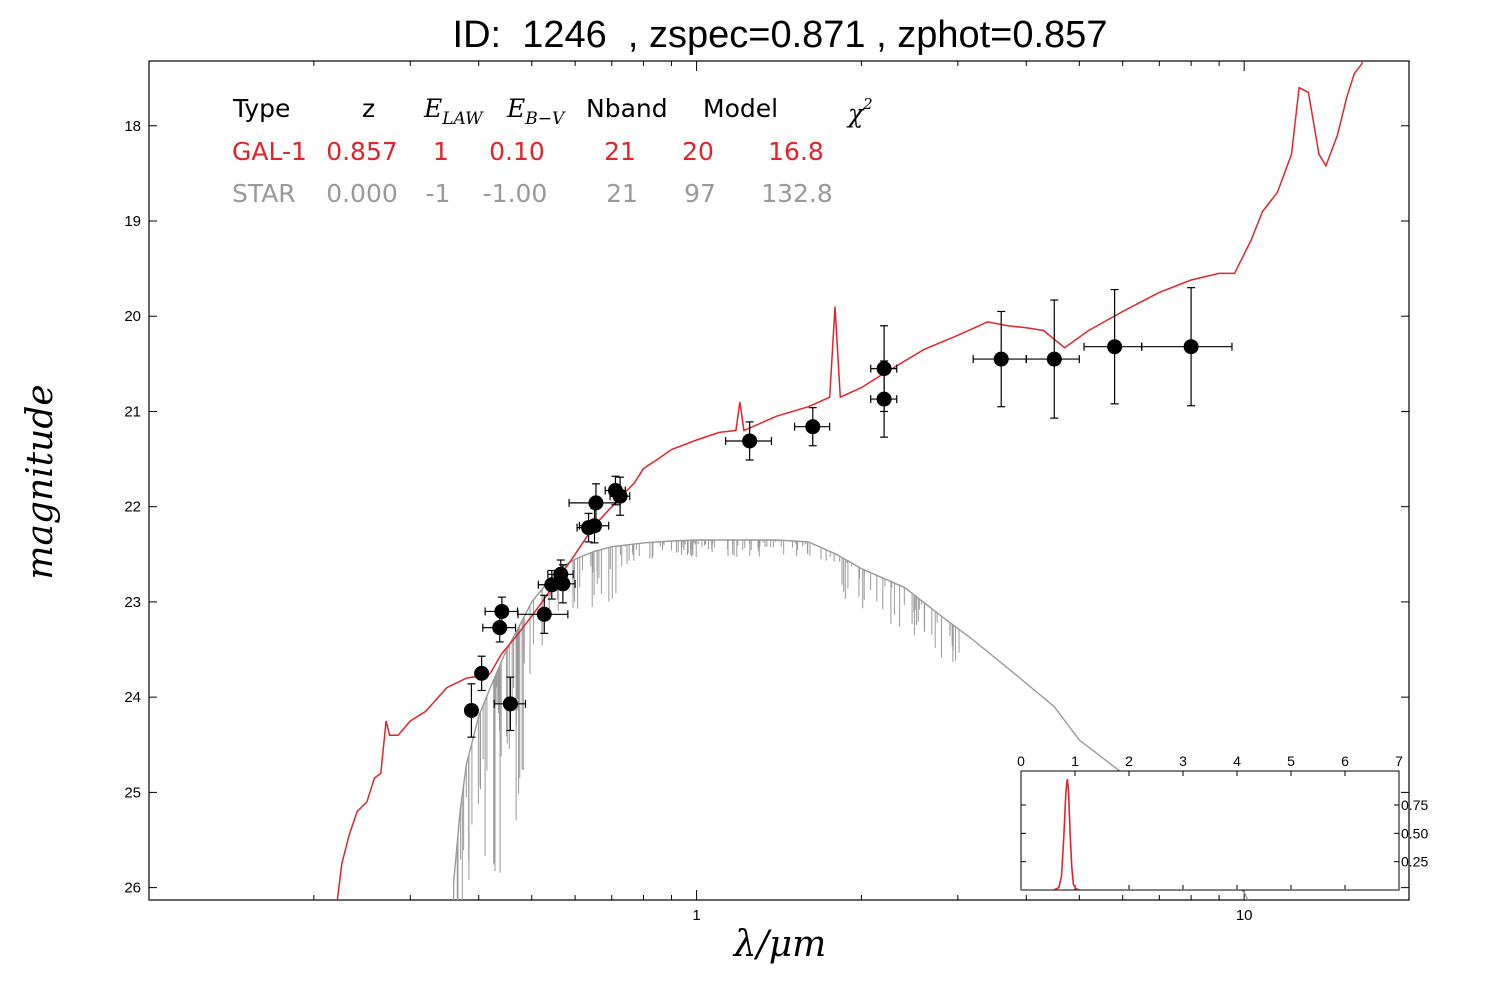 This screenshot has width=1500, height=1000. What do you see at coordinates (700, 193) in the screenshot?
I see `row-star-model: 97` at bounding box center [700, 193].